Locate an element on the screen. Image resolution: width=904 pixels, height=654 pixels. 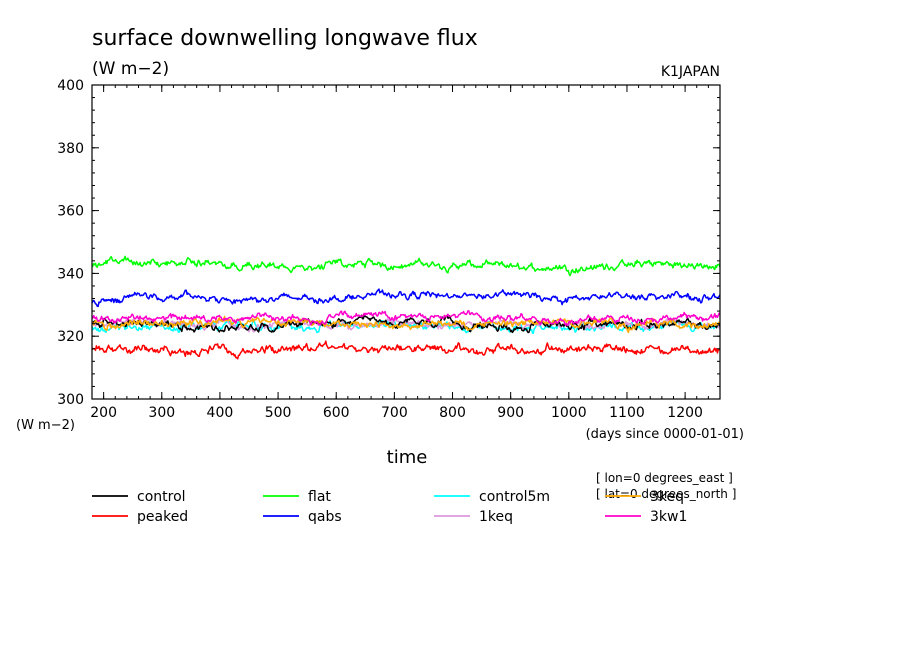
x-tick-label: 800 is located at coordinates (452, 413).